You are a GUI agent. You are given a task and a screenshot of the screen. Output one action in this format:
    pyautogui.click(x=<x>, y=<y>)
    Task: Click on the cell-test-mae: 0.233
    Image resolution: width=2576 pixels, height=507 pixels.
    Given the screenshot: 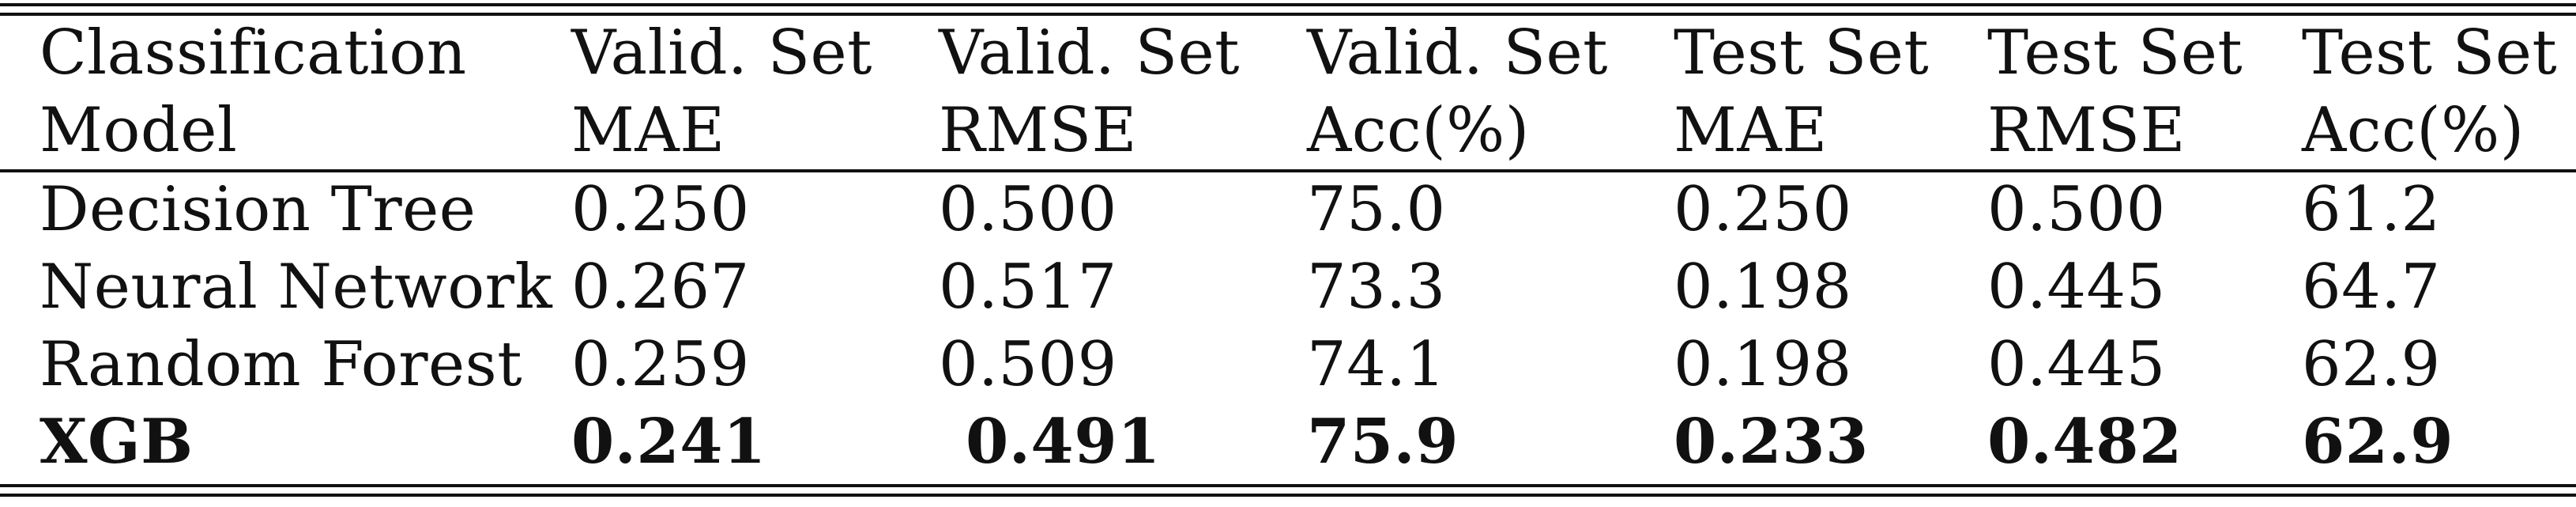 What is the action you would take?
    pyautogui.click(x=1771, y=442)
    